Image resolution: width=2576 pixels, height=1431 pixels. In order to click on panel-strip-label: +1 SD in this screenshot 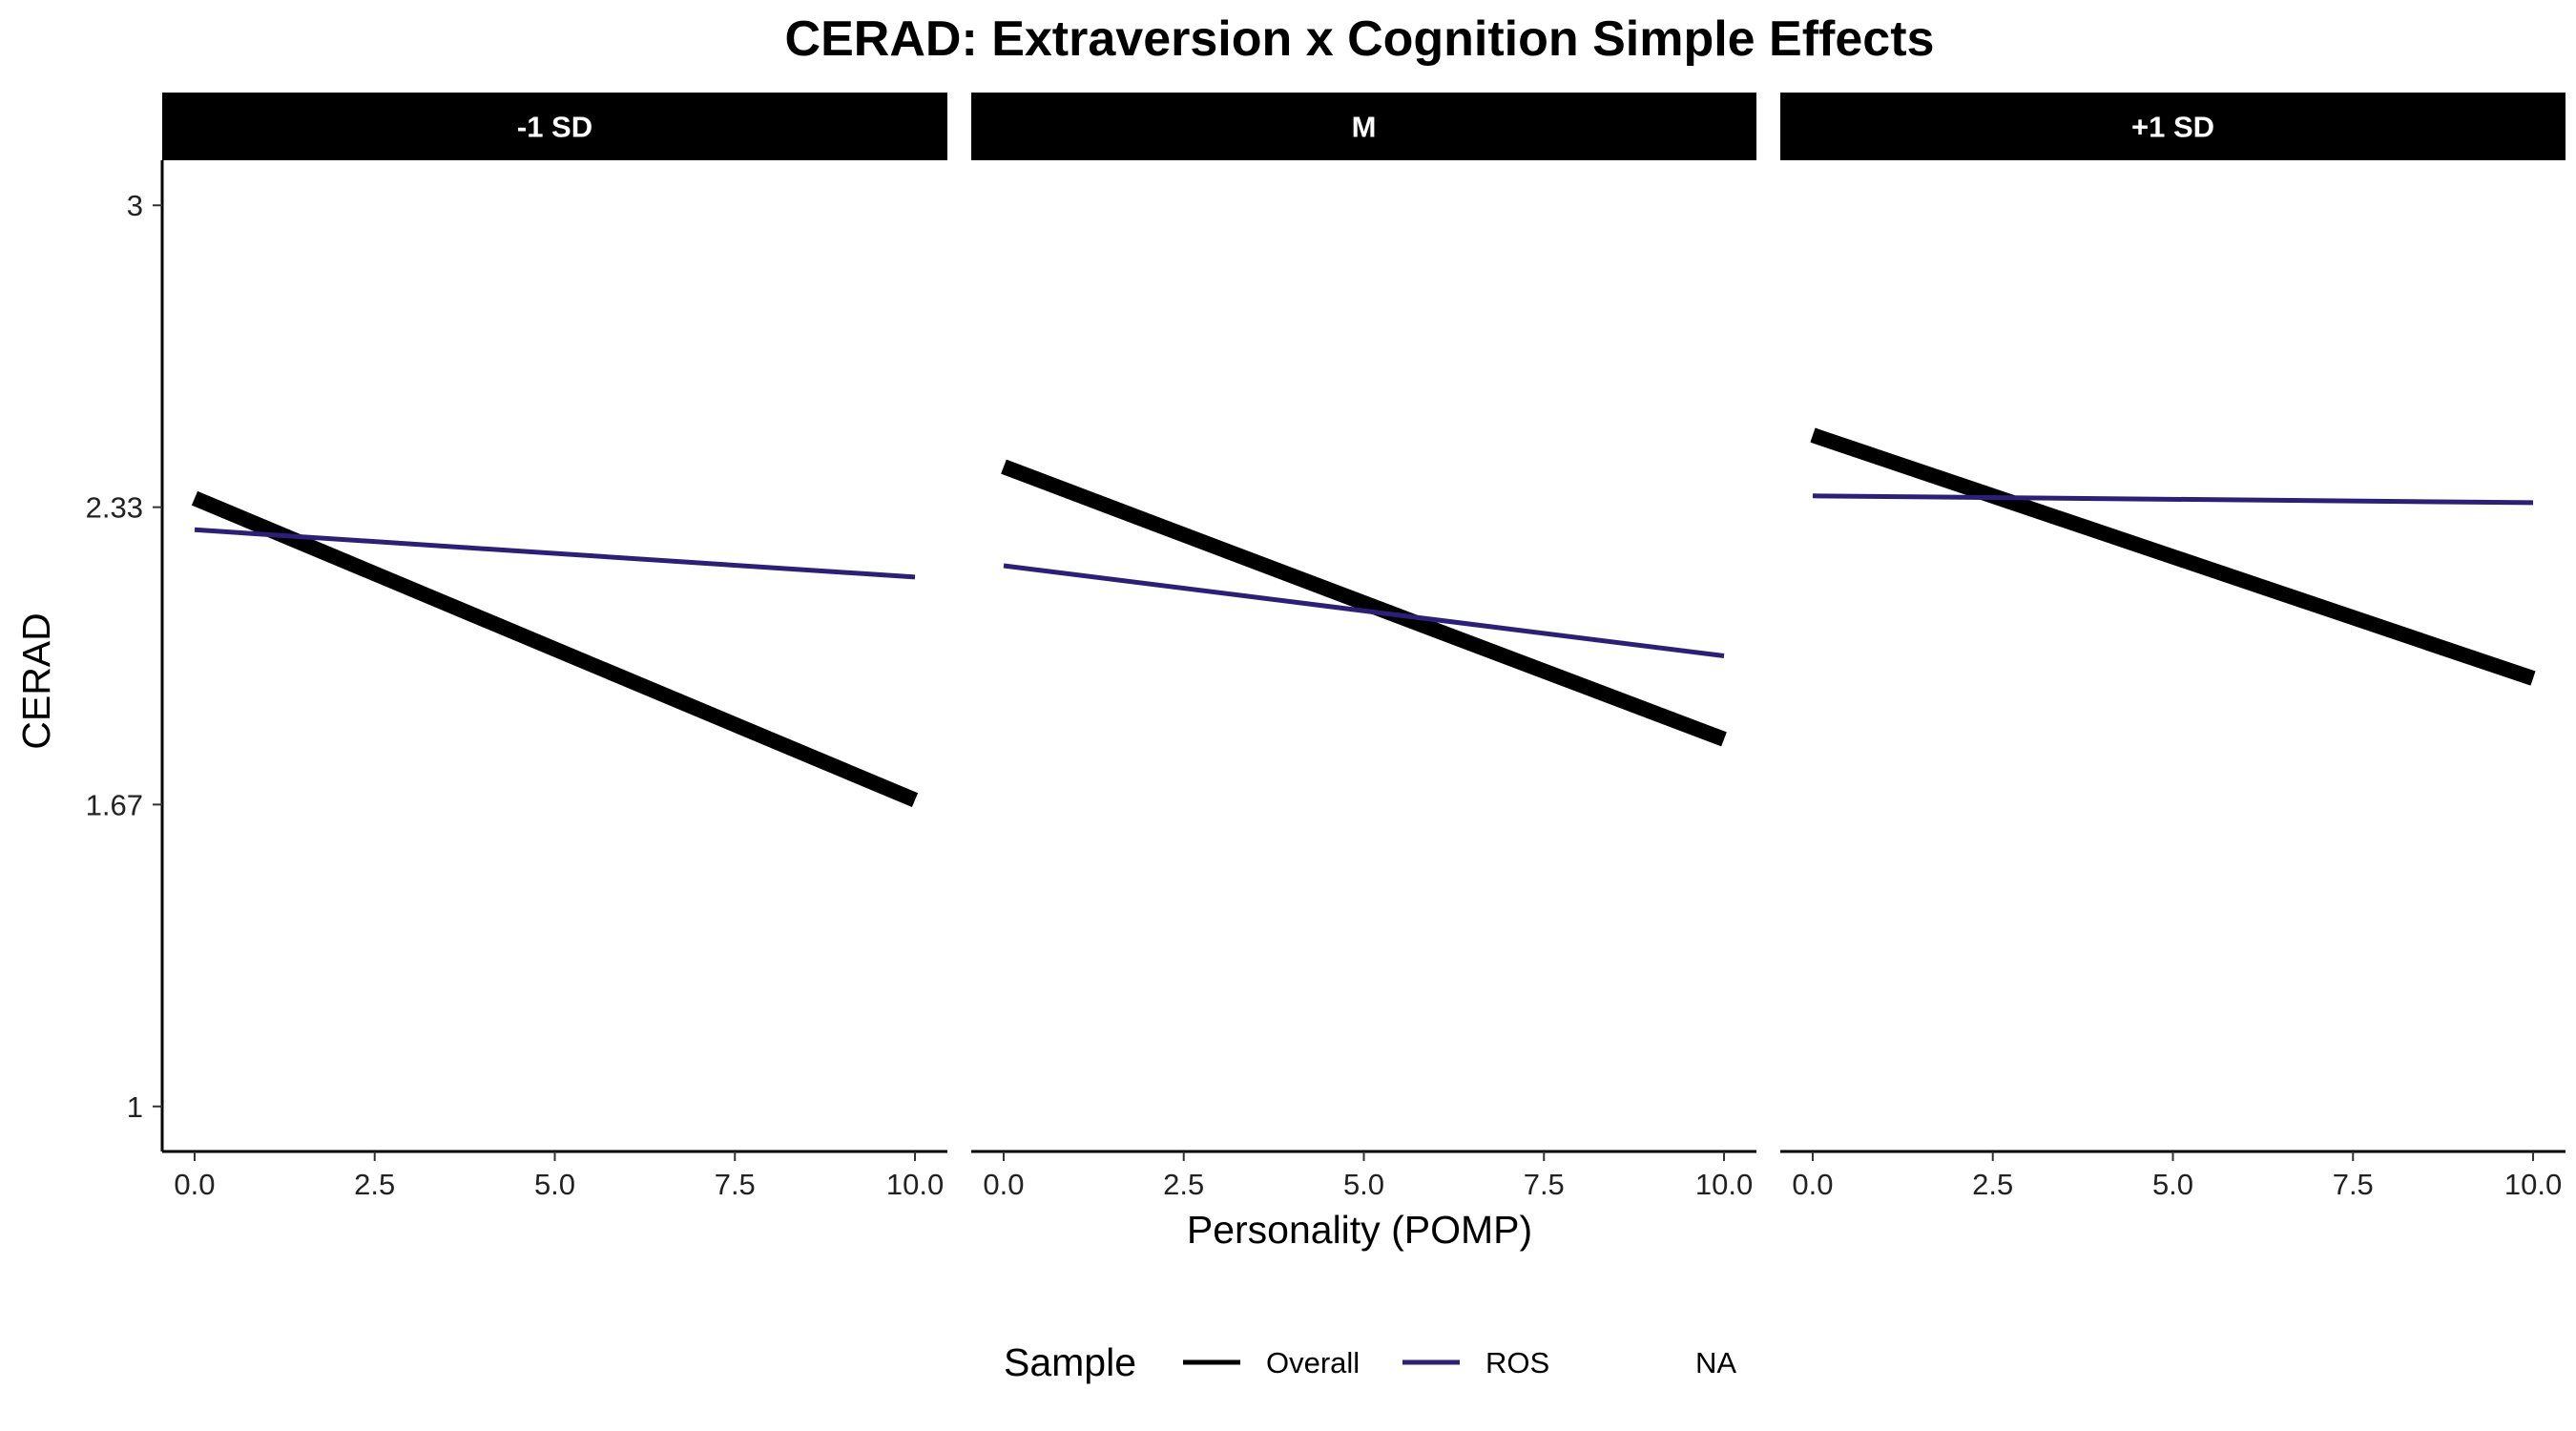, I will do `click(2172, 127)`.